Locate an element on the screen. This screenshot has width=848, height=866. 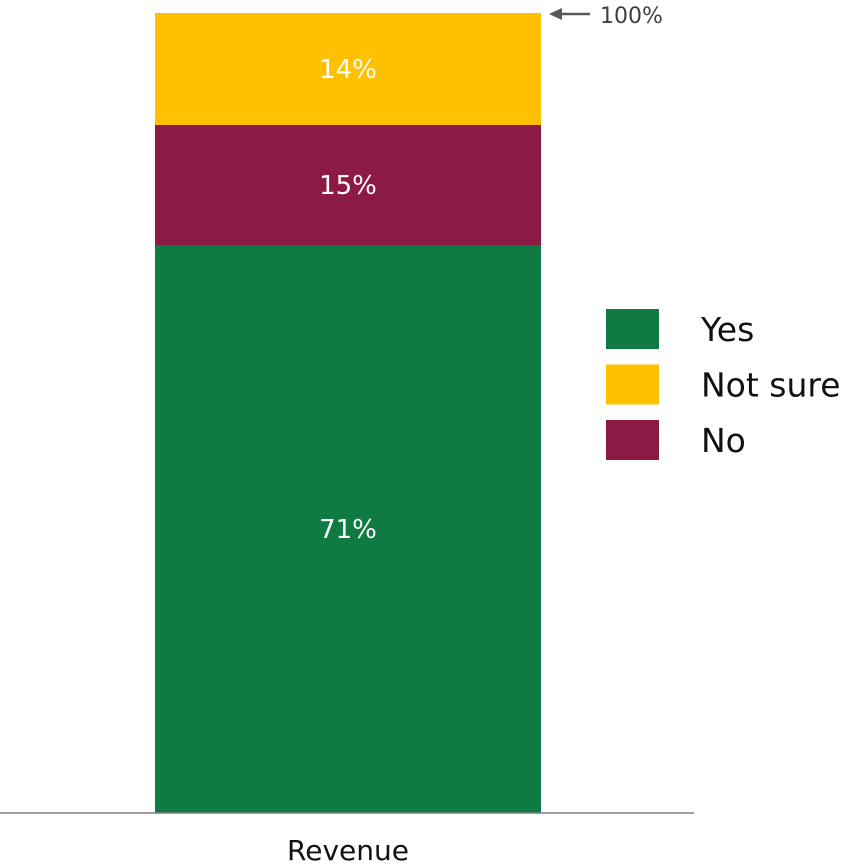
arrow-left-icon is located at coordinates (555, 14).